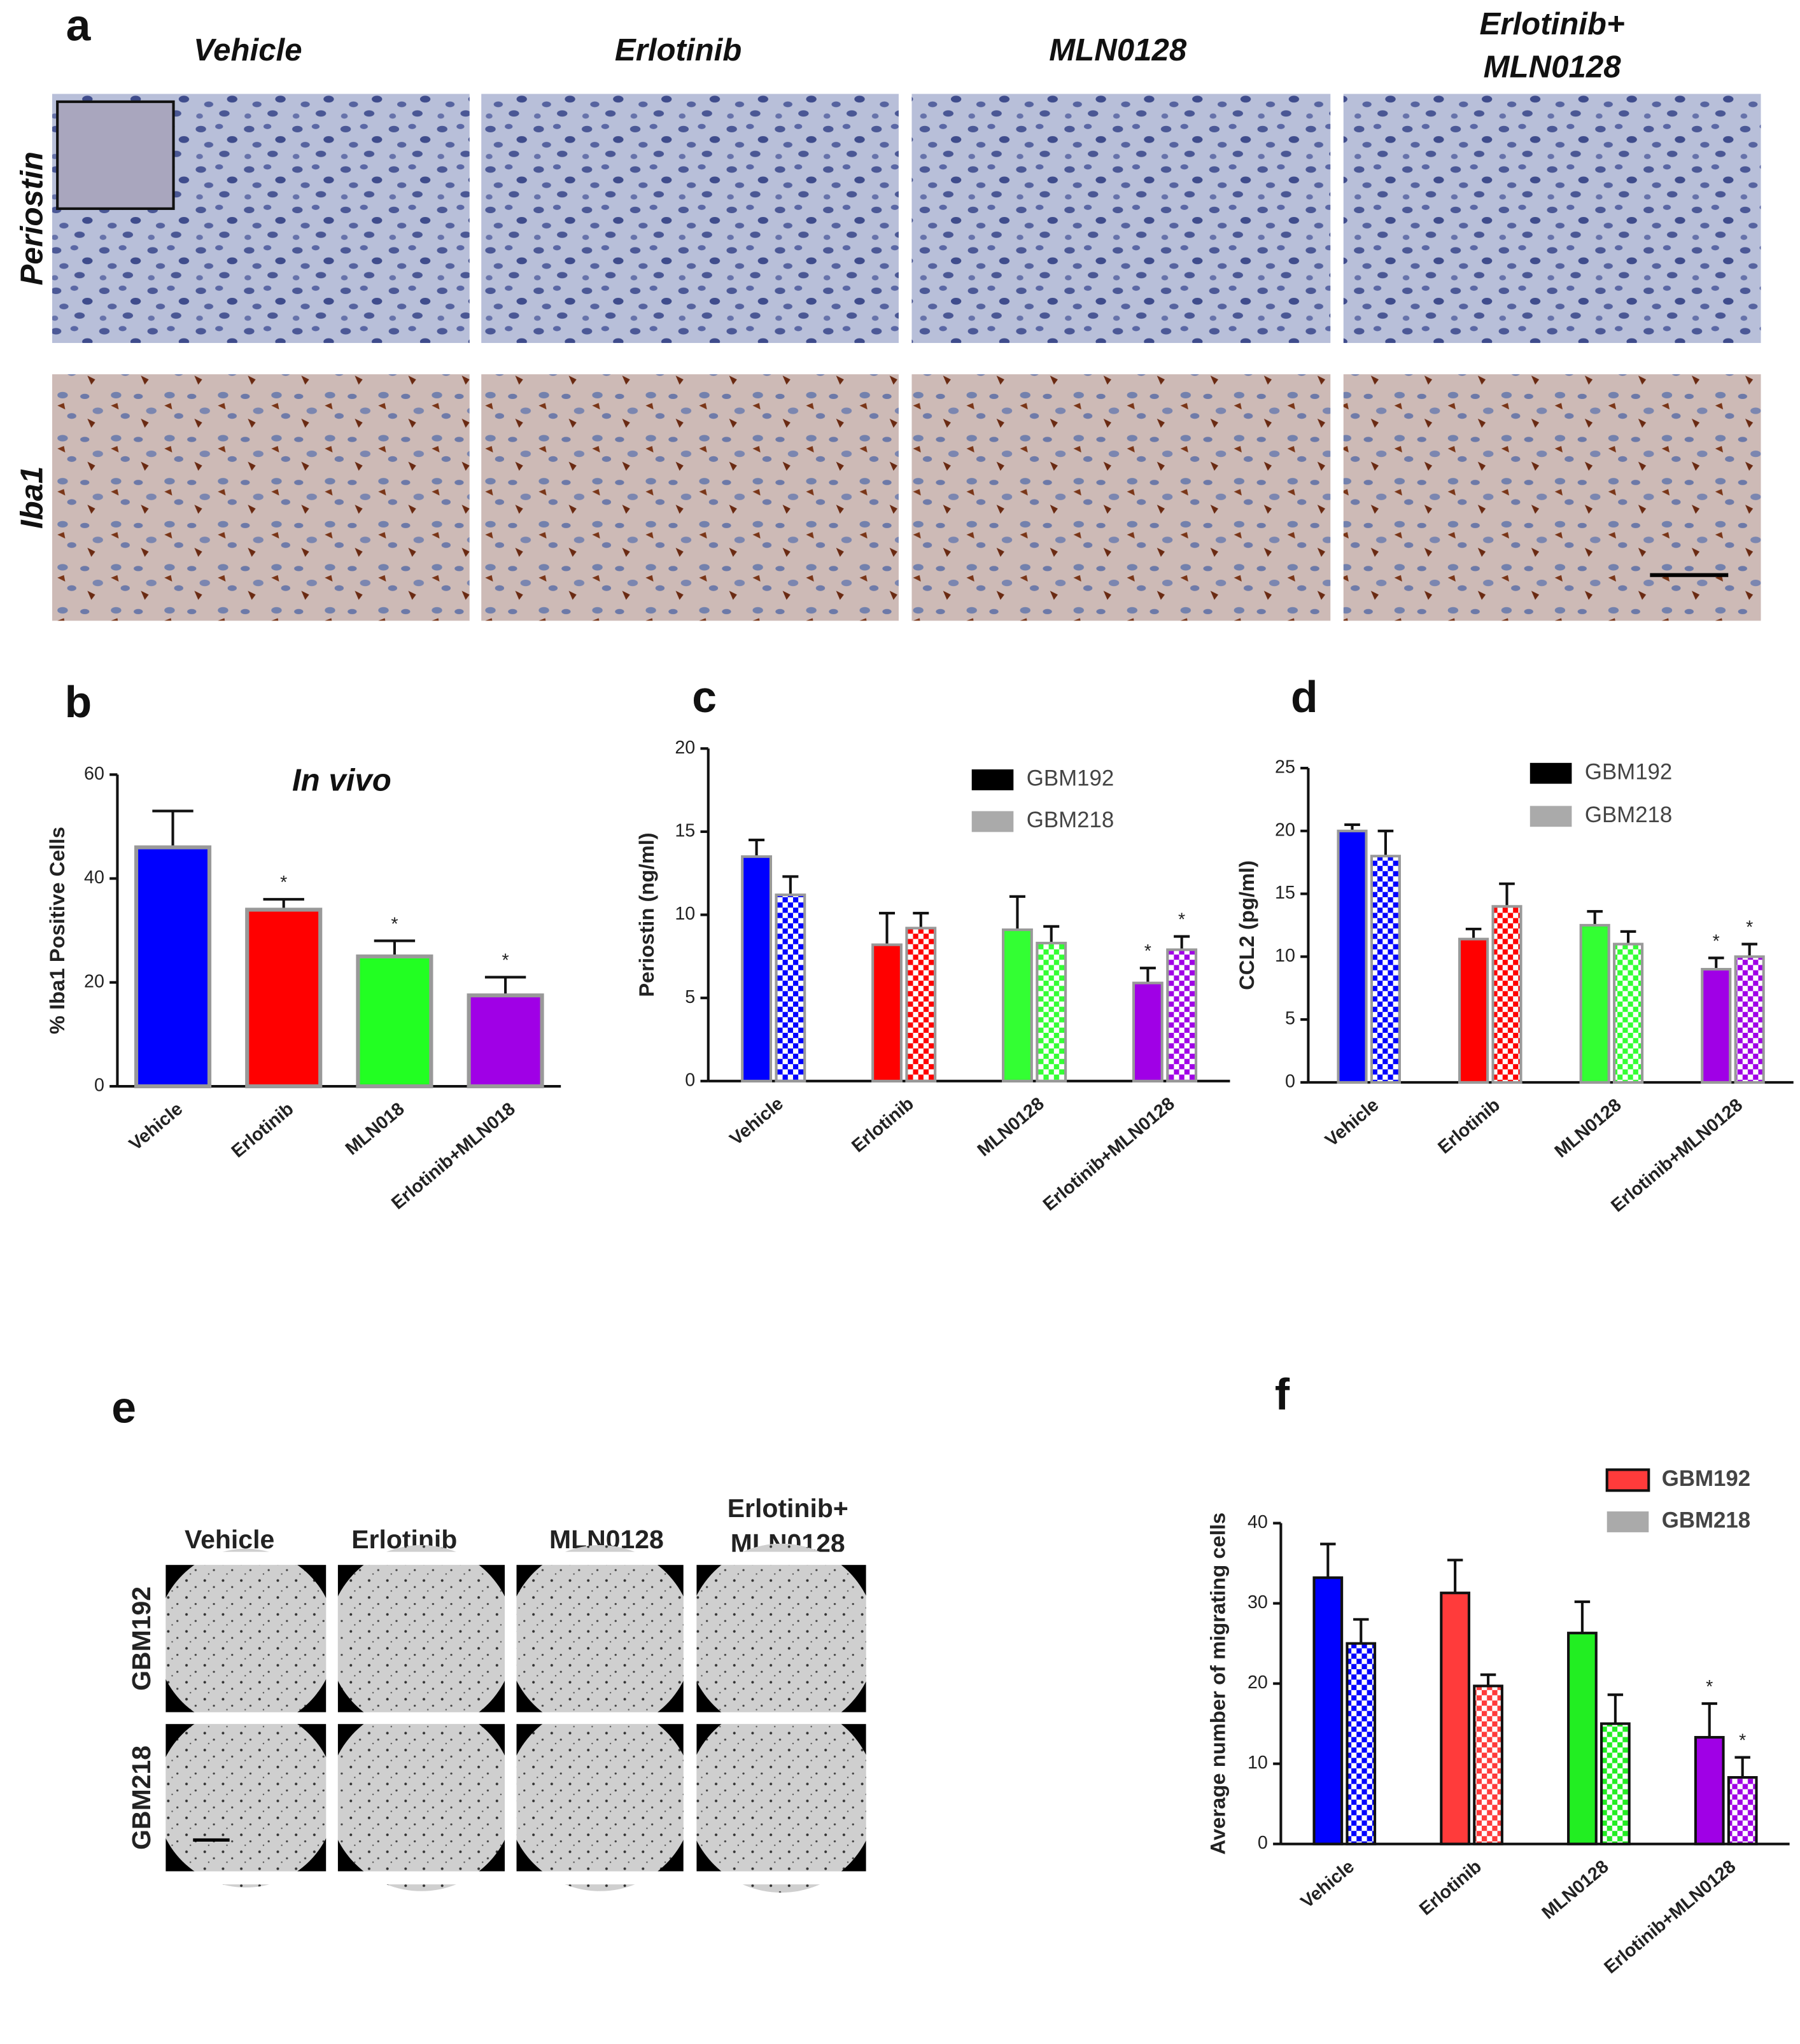  I want to click on y-axis-label: CCL2 (pg/ml), so click(1246, 925).